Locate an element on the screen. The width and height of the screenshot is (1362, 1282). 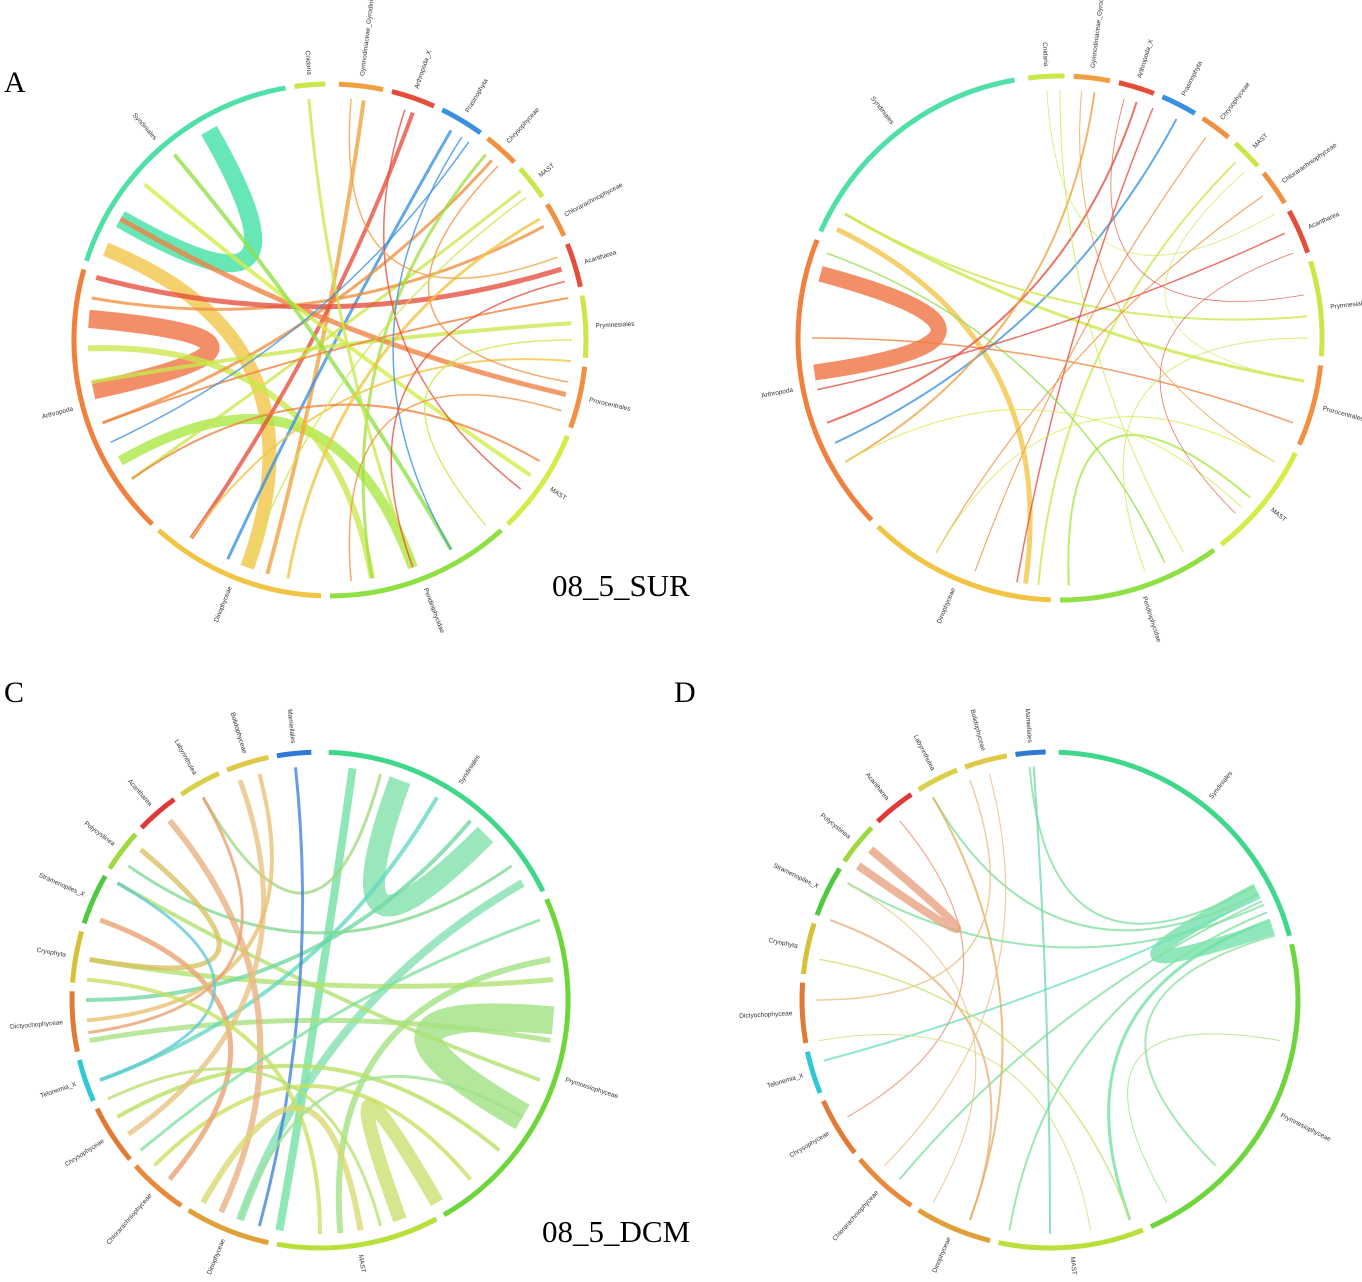
sample-label-sur: 08_5_SUR is located at coordinates (621, 585).